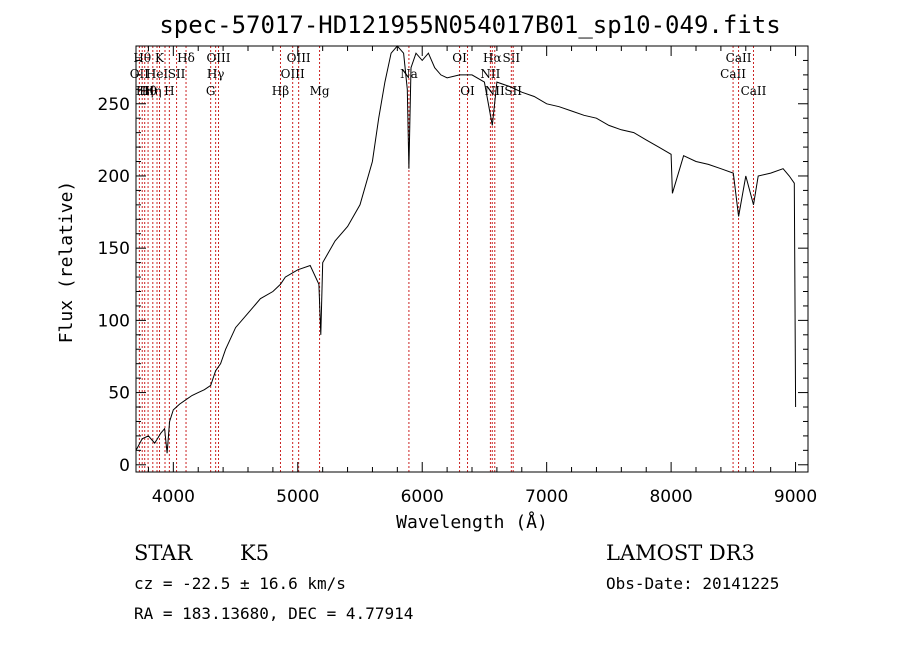 The height and width of the screenshot is (649, 900). Describe the element at coordinates (422, 497) in the screenshot. I see `x-tick-label: 6000` at that location.